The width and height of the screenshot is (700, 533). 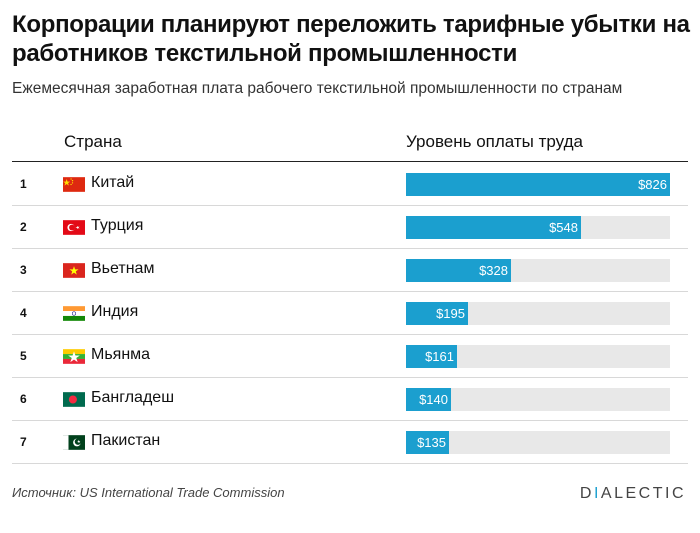 I want to click on wage-value-label: $826, so click(x=652, y=184).